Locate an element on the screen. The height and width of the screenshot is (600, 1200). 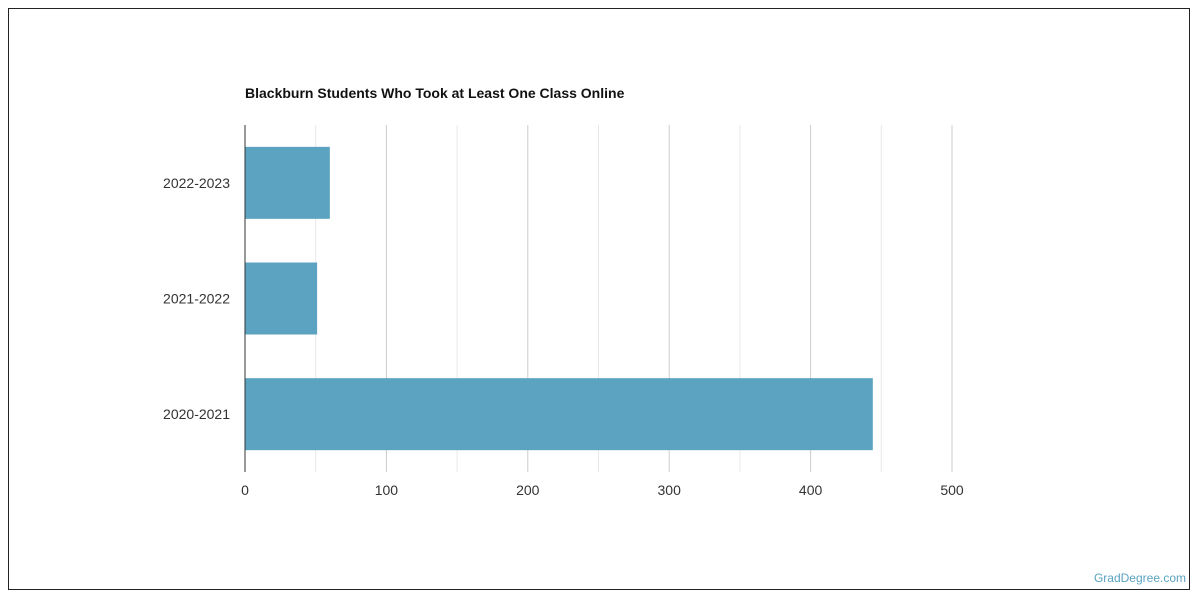
x-tick-label: 300 is located at coordinates (670, 490).